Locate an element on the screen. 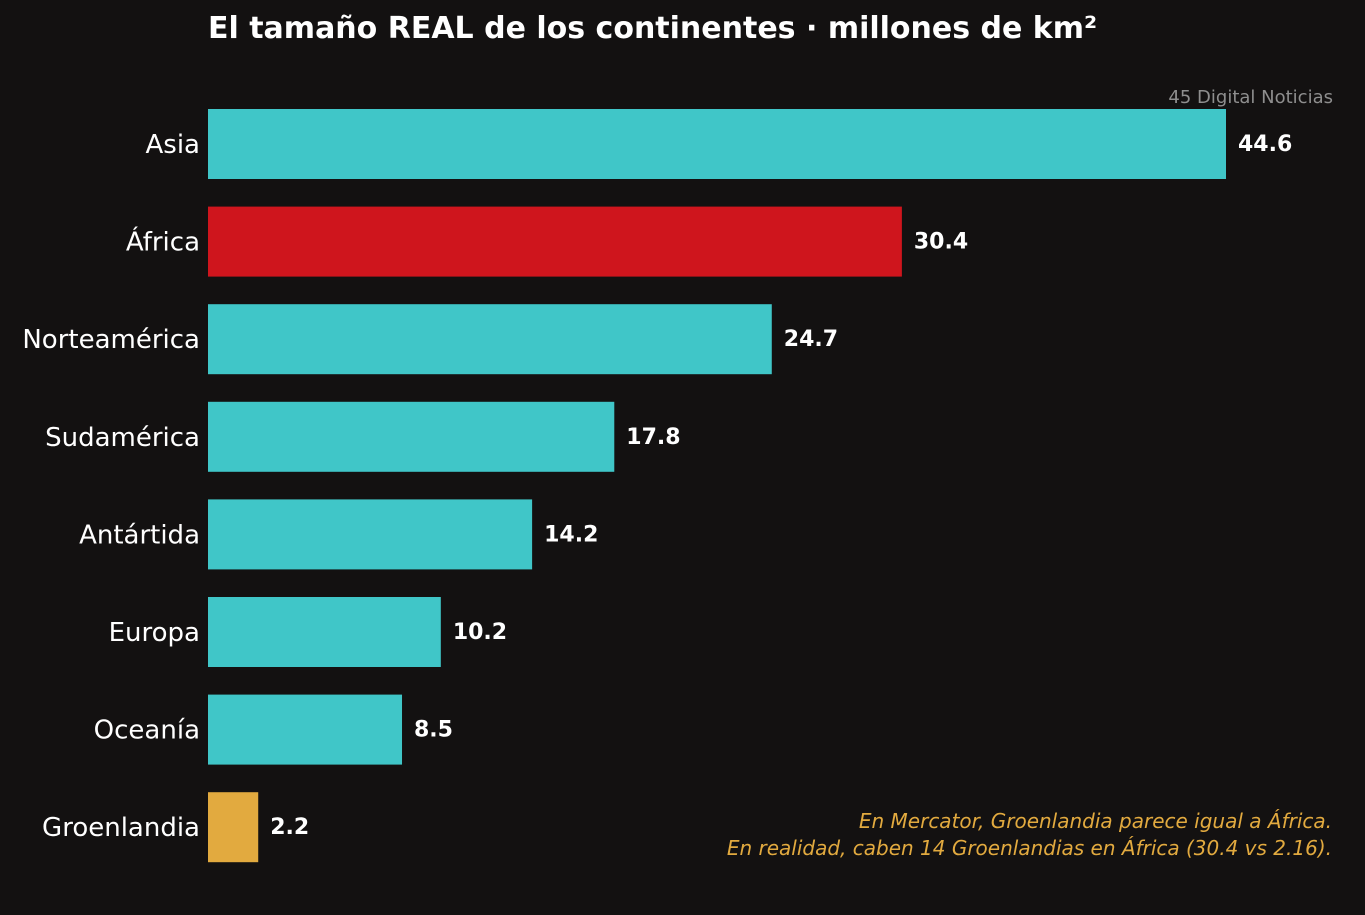 The image size is (1365, 915). category-label-0: Asia is located at coordinates (173, 145).